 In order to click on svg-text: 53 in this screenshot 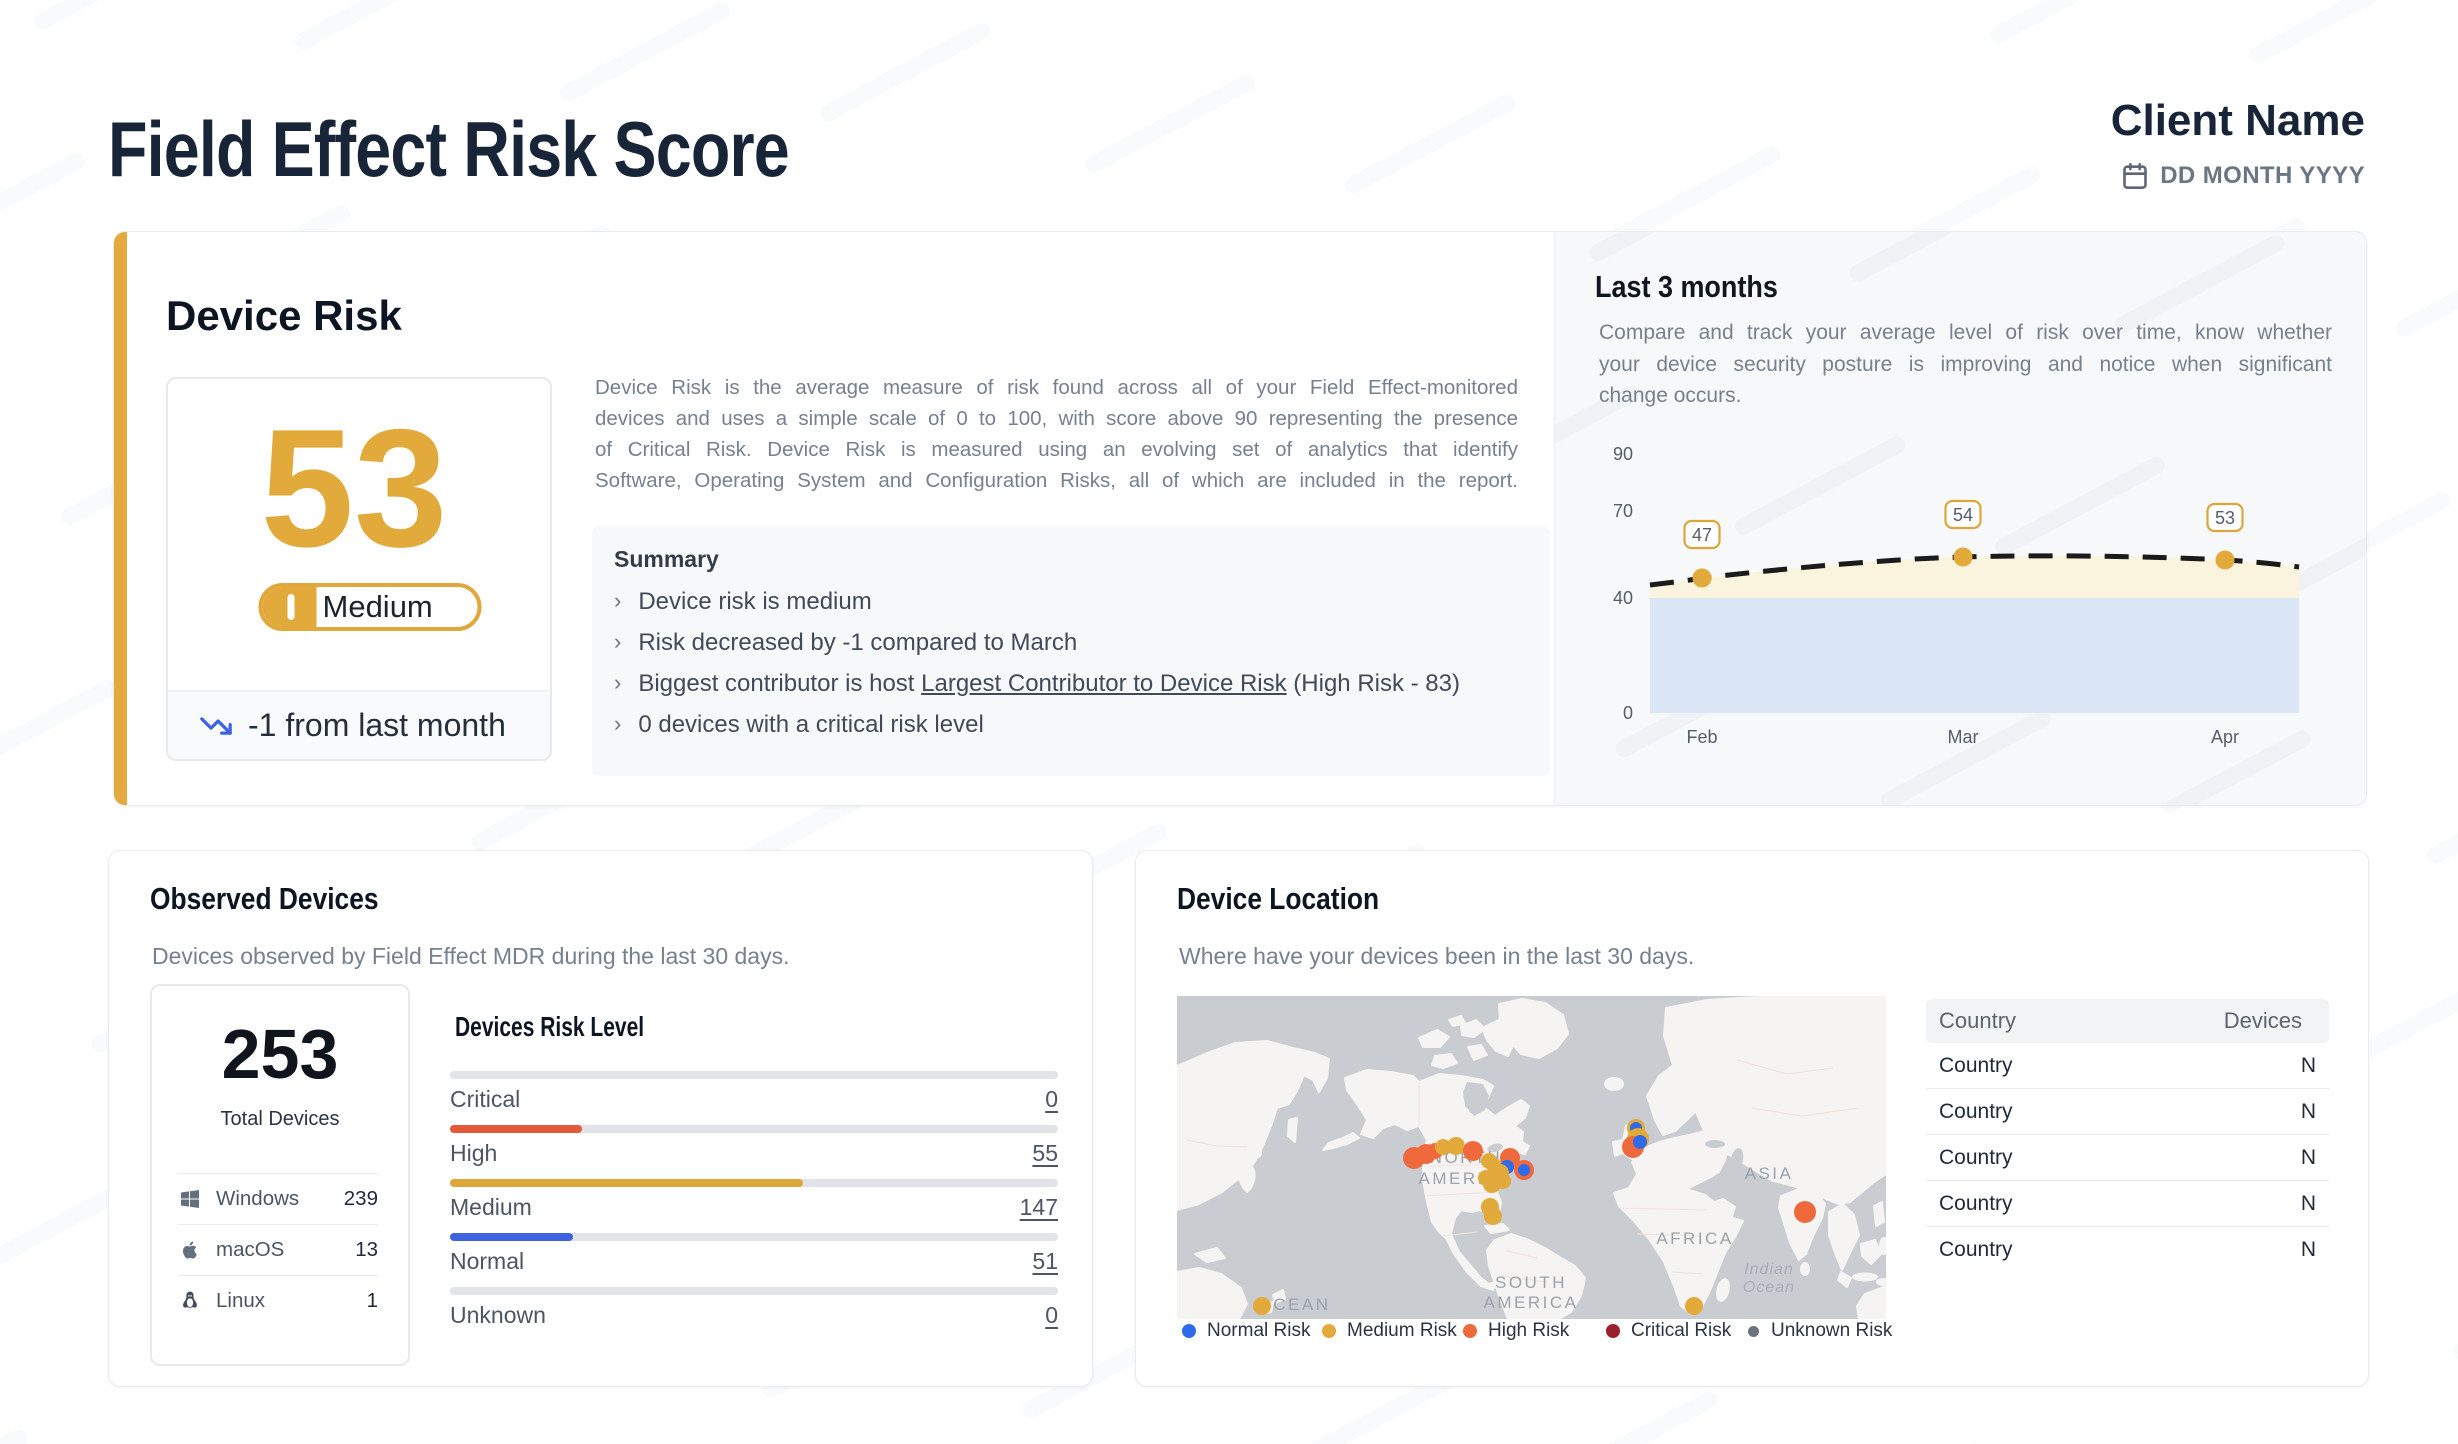, I will do `click(2225, 518)`.